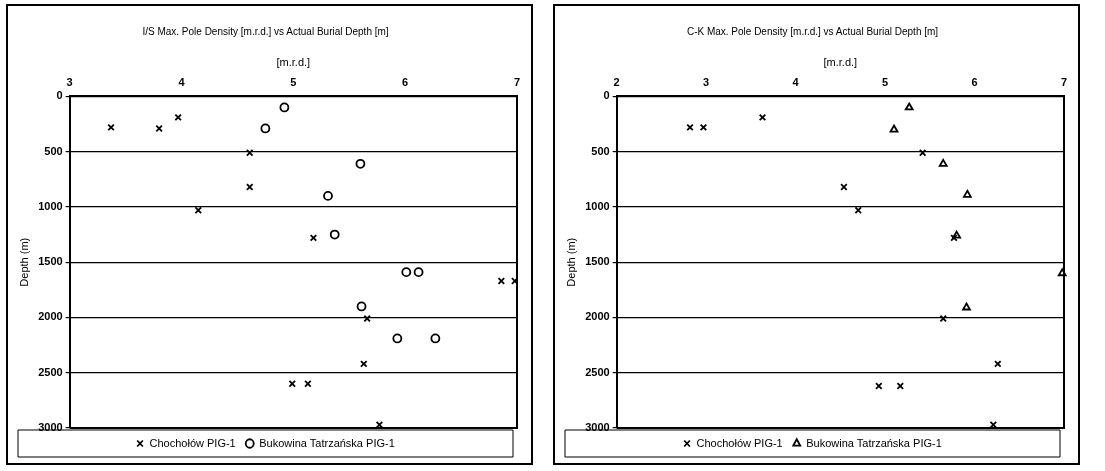 Image resolution: width=1105 pixels, height=471 pixels. What do you see at coordinates (616, 81) in the screenshot?
I see `x-tick-label: 2` at bounding box center [616, 81].